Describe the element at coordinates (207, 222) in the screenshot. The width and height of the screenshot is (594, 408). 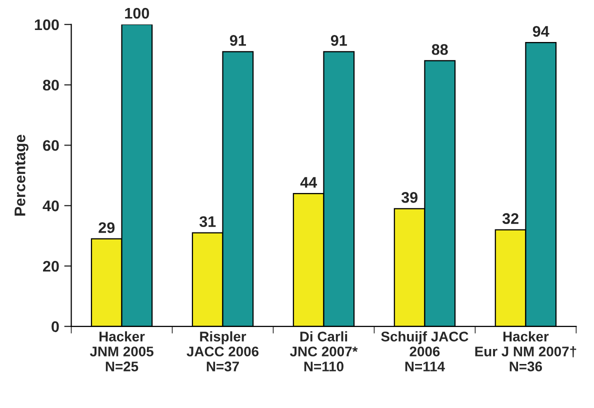
I see `data-label: 31` at that location.